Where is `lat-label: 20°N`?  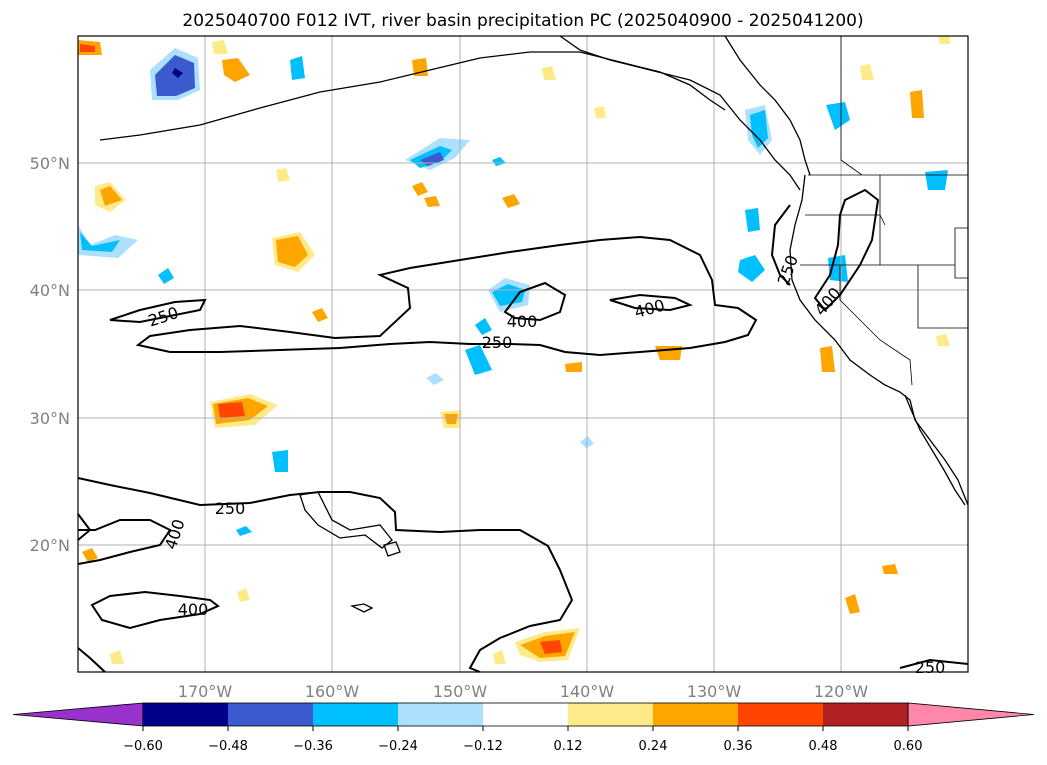 lat-label: 20°N is located at coordinates (50, 545).